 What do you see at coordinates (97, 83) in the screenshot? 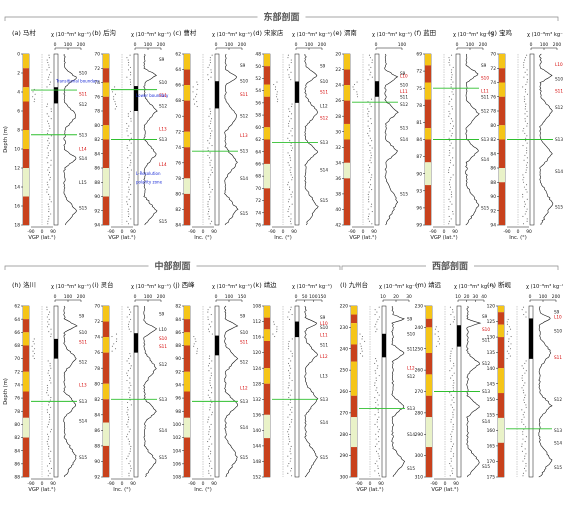
I see `depth-tick-label: 74` at bounding box center [97, 83].